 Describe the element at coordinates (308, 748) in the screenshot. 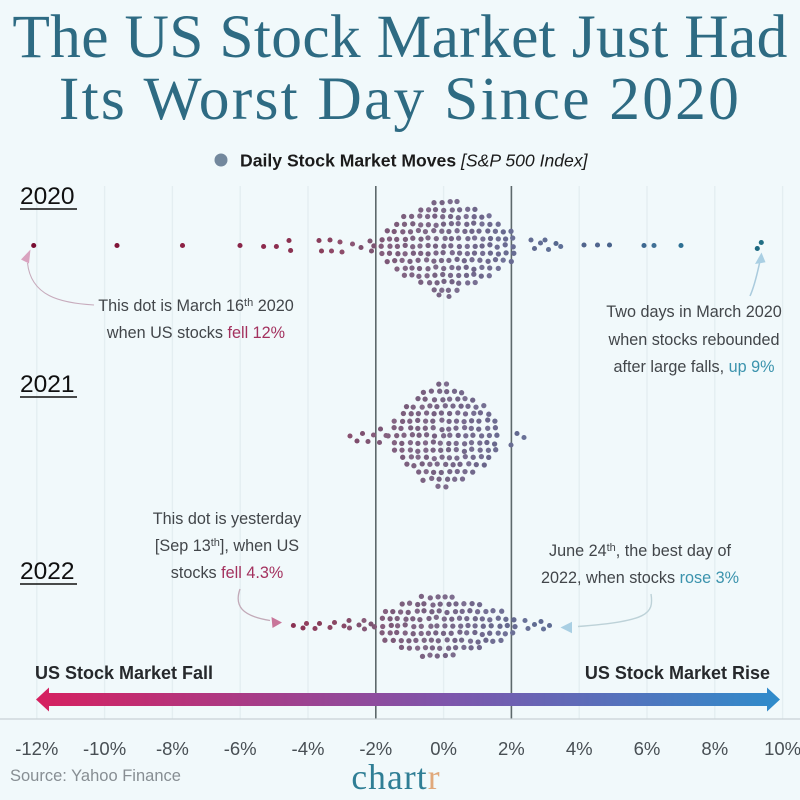

I see `svg-text: -4%` at that location.